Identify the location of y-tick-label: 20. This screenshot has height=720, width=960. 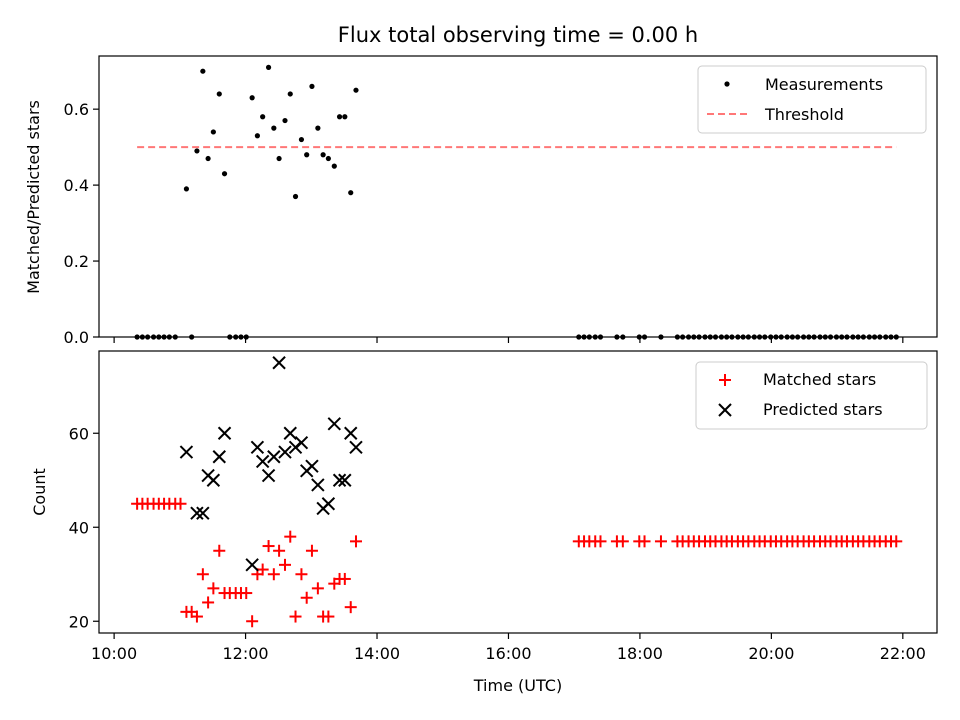
(79, 621).